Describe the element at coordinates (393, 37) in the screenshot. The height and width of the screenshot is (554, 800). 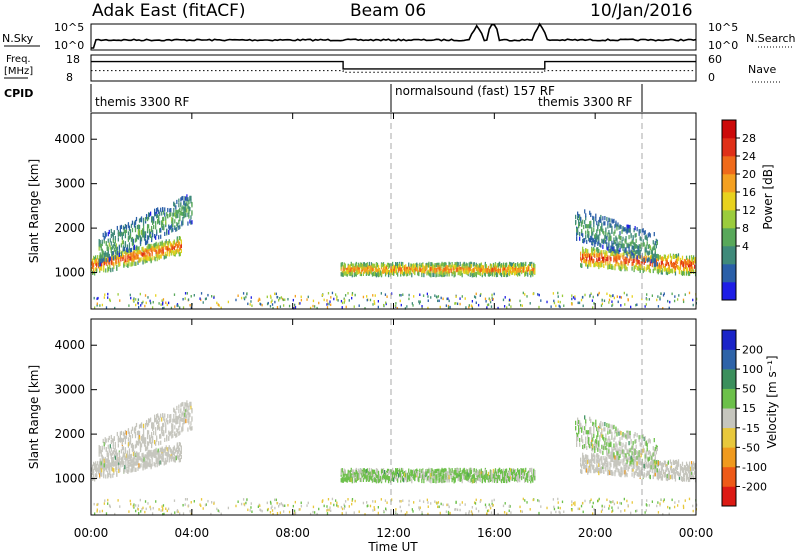
I see `nsky-frame` at that location.